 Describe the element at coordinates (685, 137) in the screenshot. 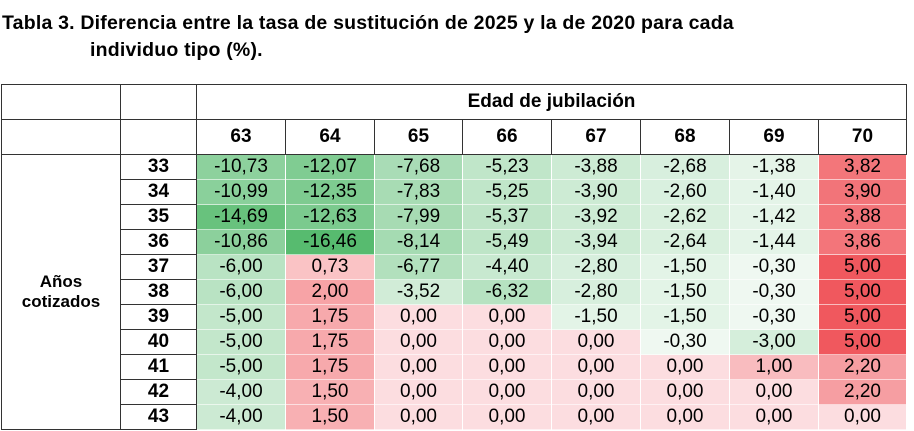

I see `column-header: 68` at that location.